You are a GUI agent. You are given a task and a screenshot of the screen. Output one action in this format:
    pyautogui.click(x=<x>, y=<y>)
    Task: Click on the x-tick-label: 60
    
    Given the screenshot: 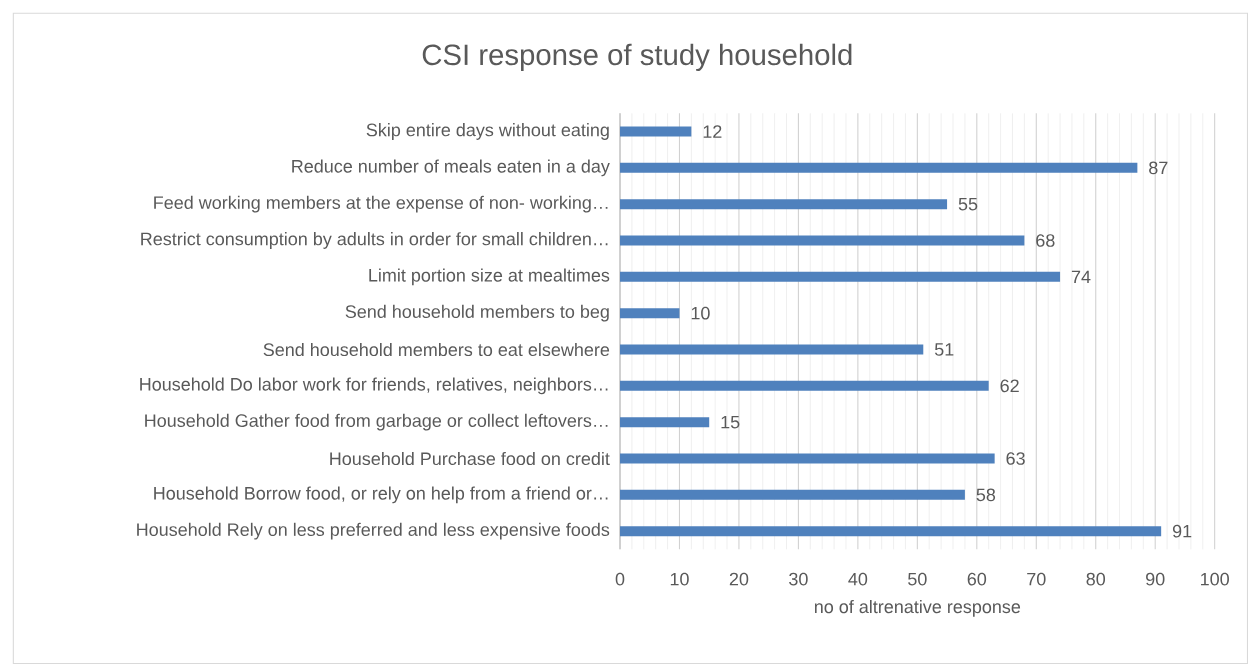 What is the action you would take?
    pyautogui.click(x=977, y=579)
    